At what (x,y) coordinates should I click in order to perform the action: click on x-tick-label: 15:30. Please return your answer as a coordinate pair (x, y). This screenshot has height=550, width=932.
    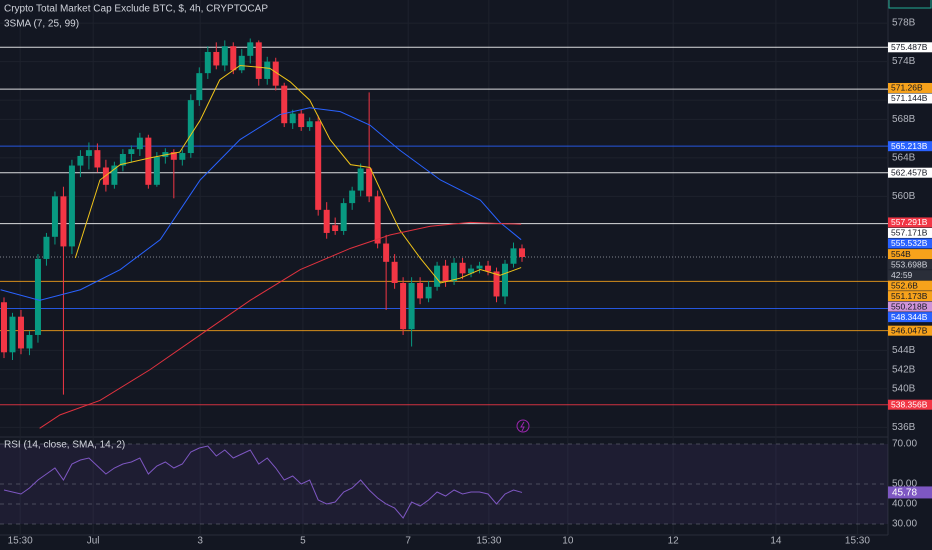
    Looking at the image, I should click on (20, 541).